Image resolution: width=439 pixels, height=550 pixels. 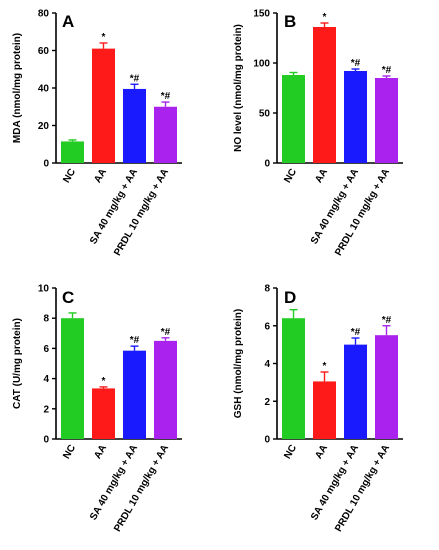 I want to click on y-tick-label: 60, so click(x=44, y=51).